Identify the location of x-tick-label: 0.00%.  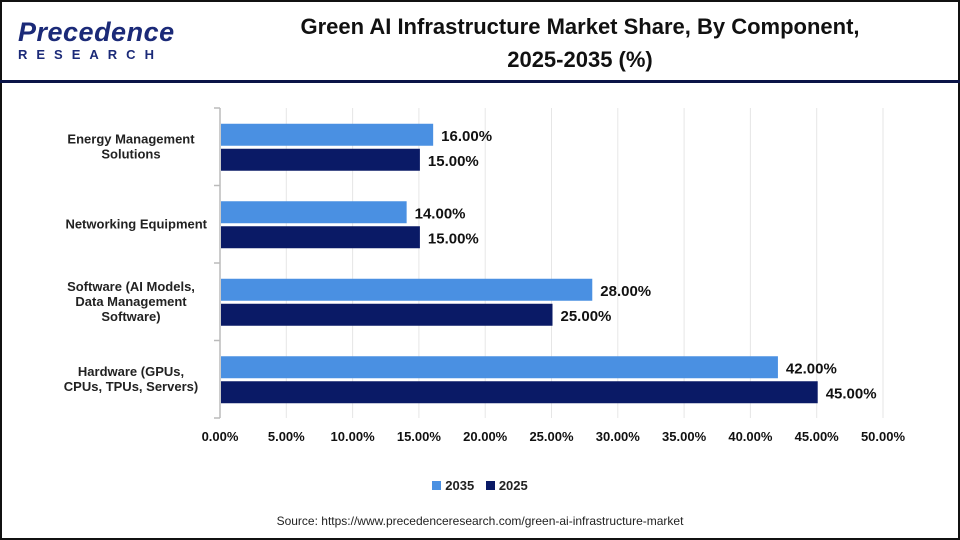
(220, 436).